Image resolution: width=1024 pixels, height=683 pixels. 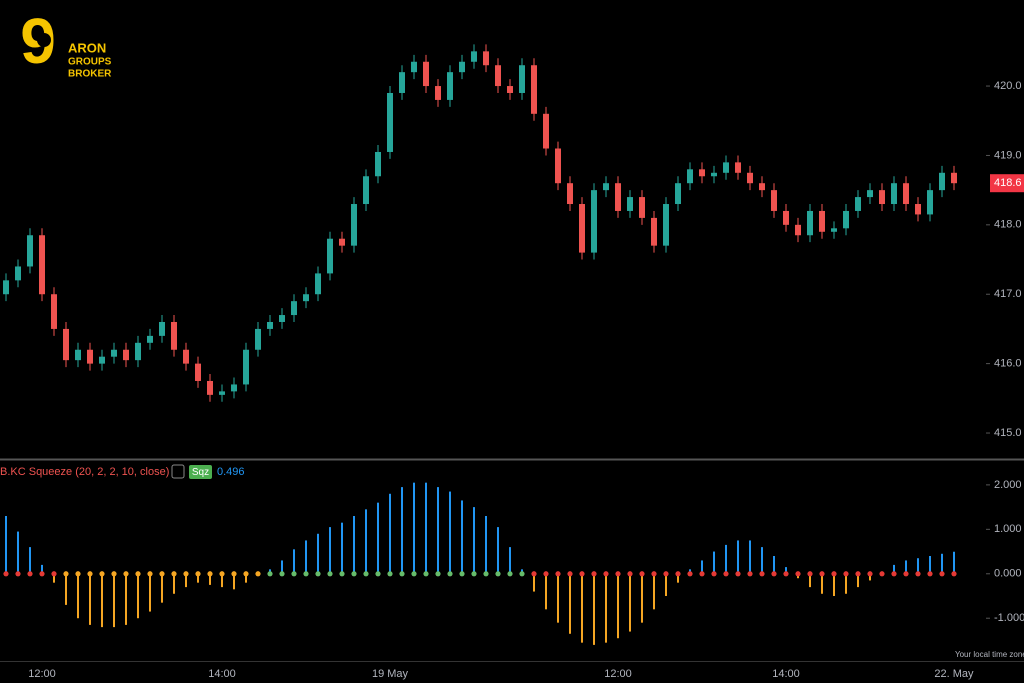 What do you see at coordinates (1008, 225) in the screenshot?
I see `y-tick-label: 418.0` at bounding box center [1008, 225].